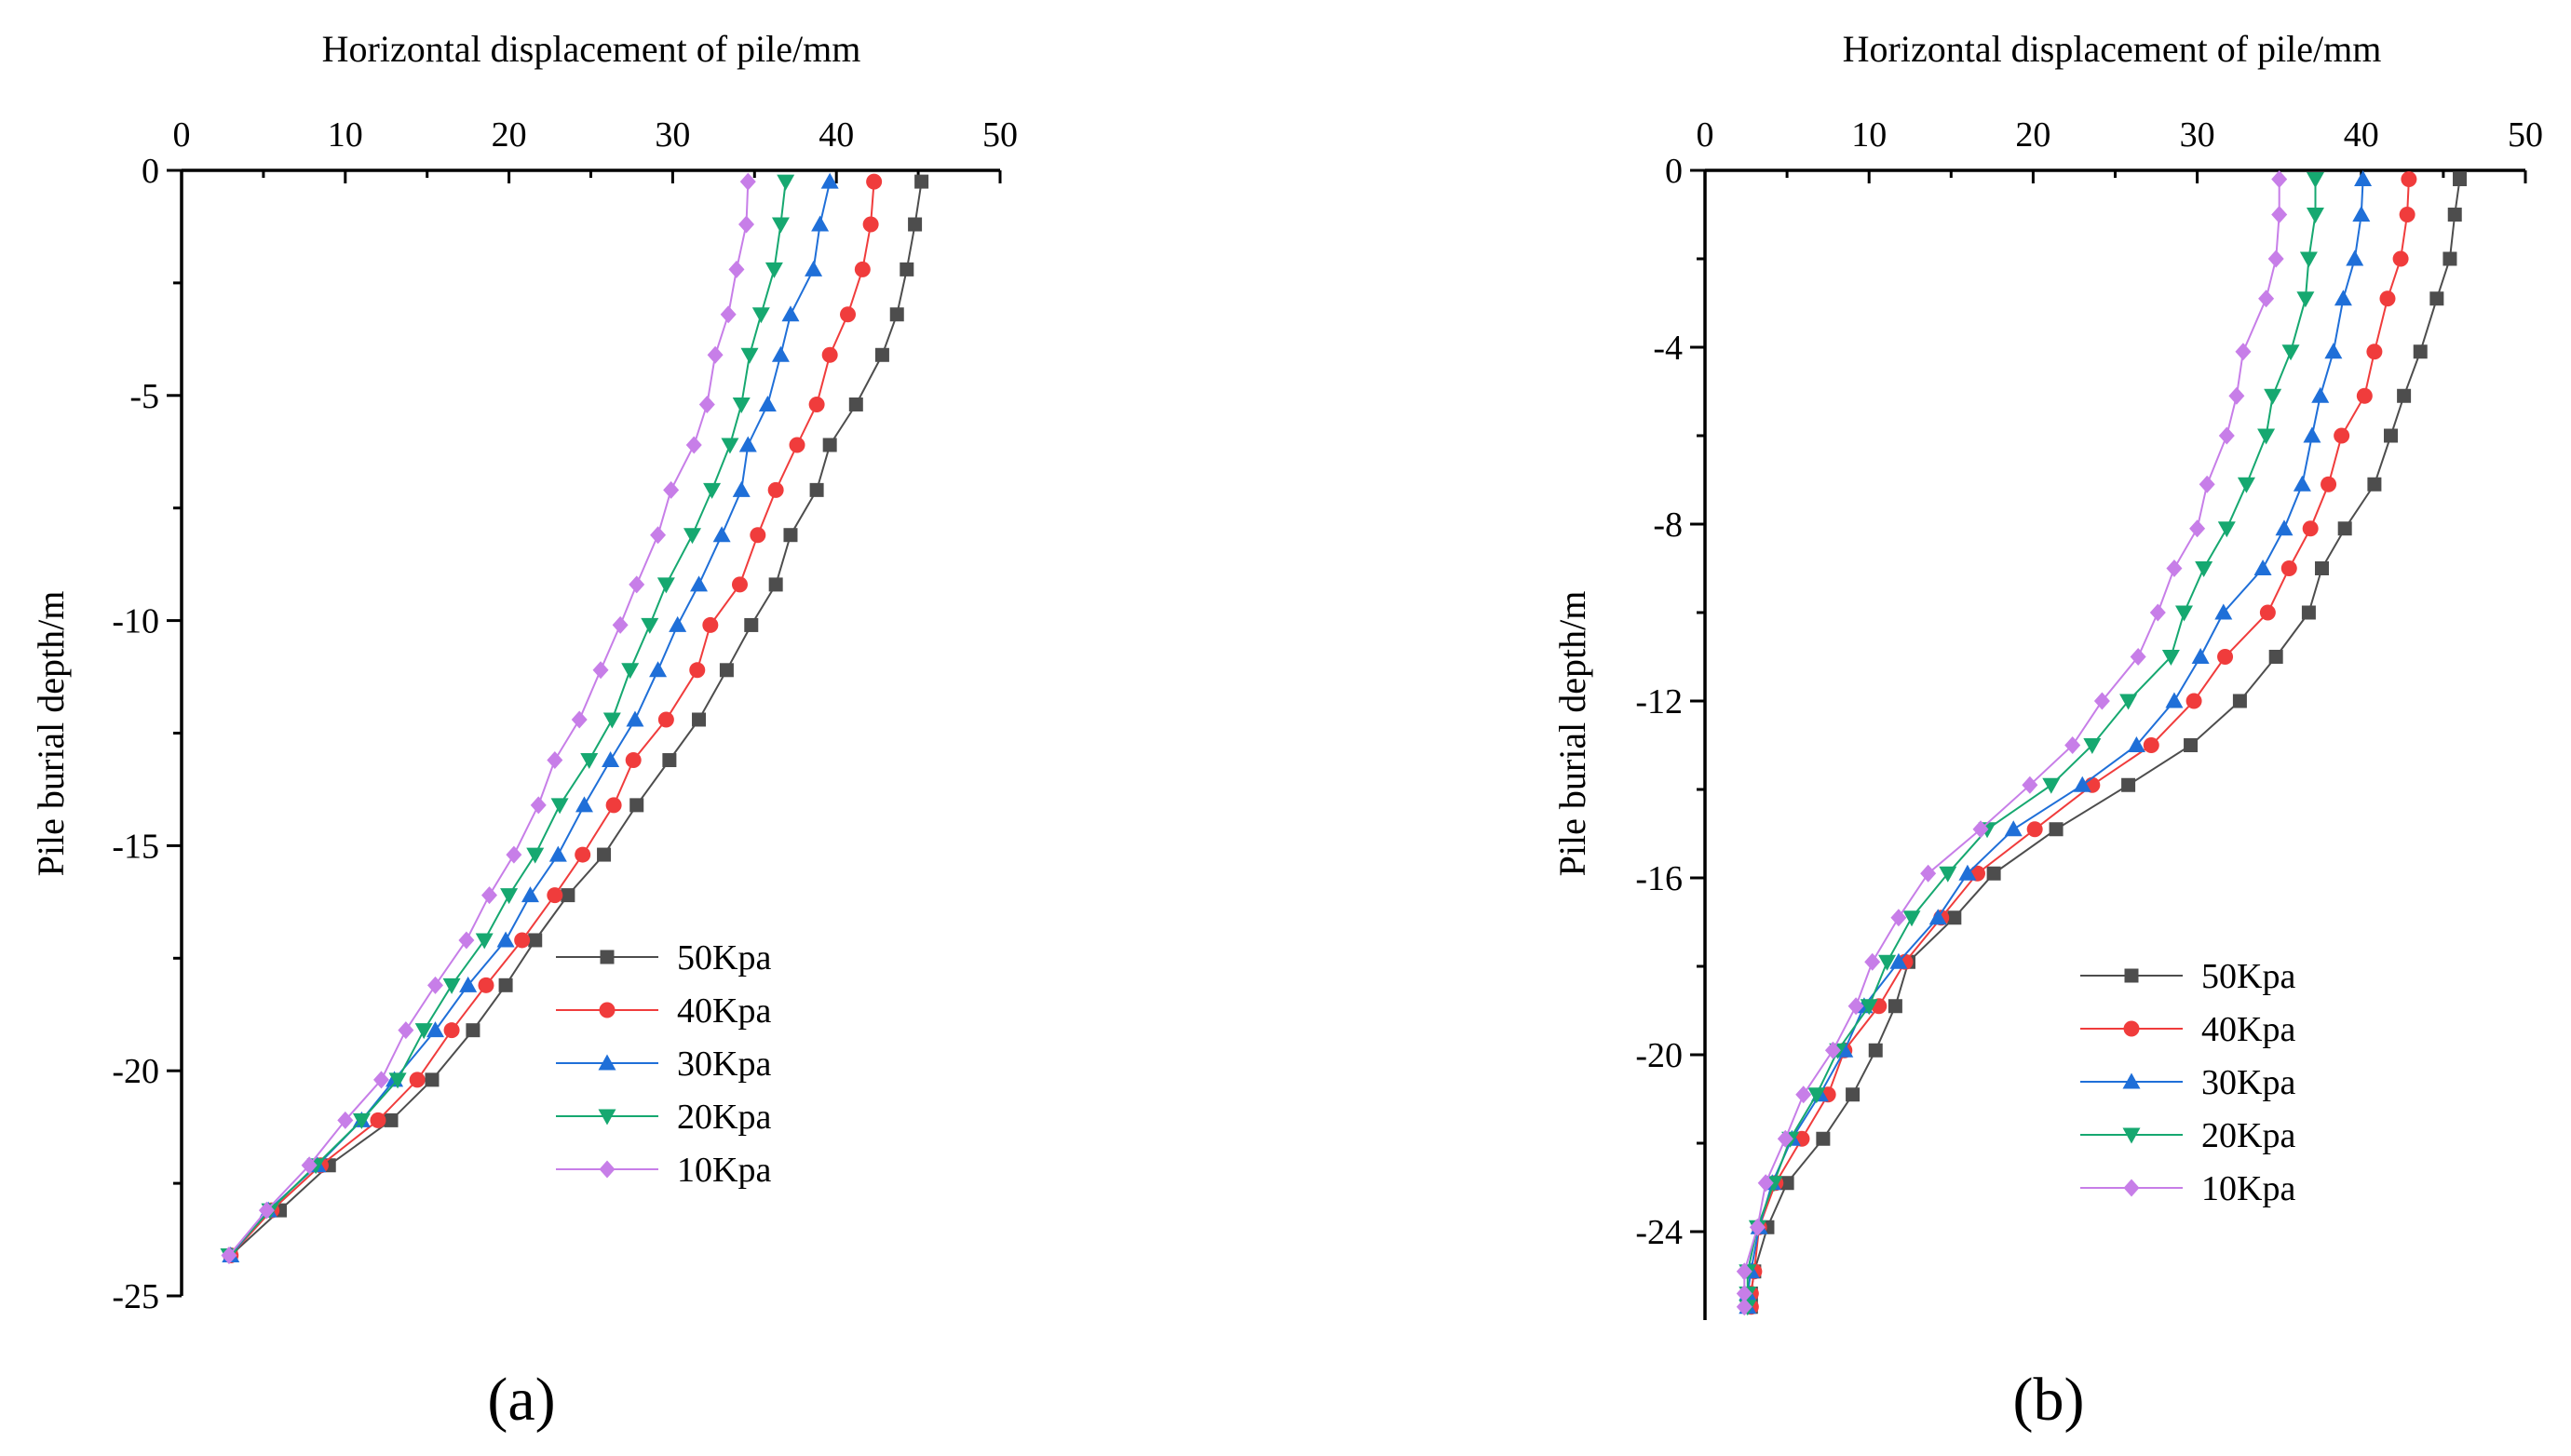  I want to click on x-tick-label: 20, so click(2032, 135).